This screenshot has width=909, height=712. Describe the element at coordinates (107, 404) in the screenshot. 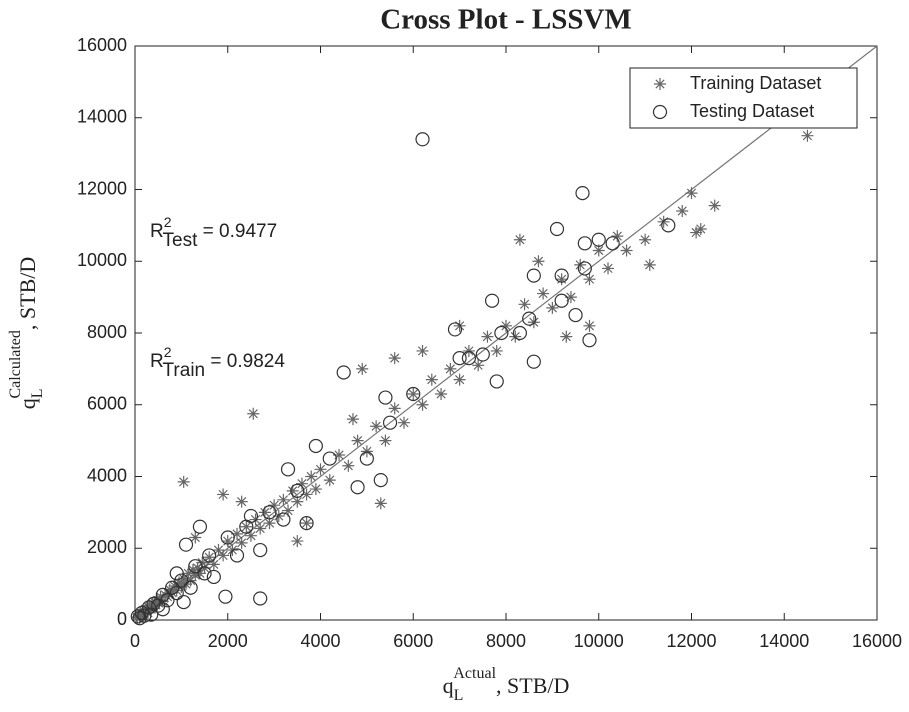

I see `y-tick-label: 6000` at that location.